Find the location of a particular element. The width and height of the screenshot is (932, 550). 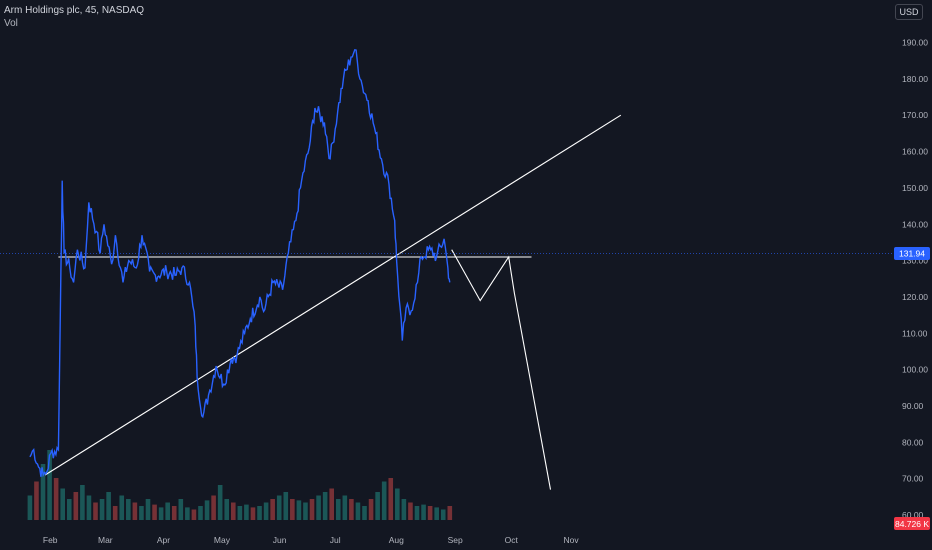

symbol-title: Arm Holdings plc, 45, NASDAQ is located at coordinates (74, 10).